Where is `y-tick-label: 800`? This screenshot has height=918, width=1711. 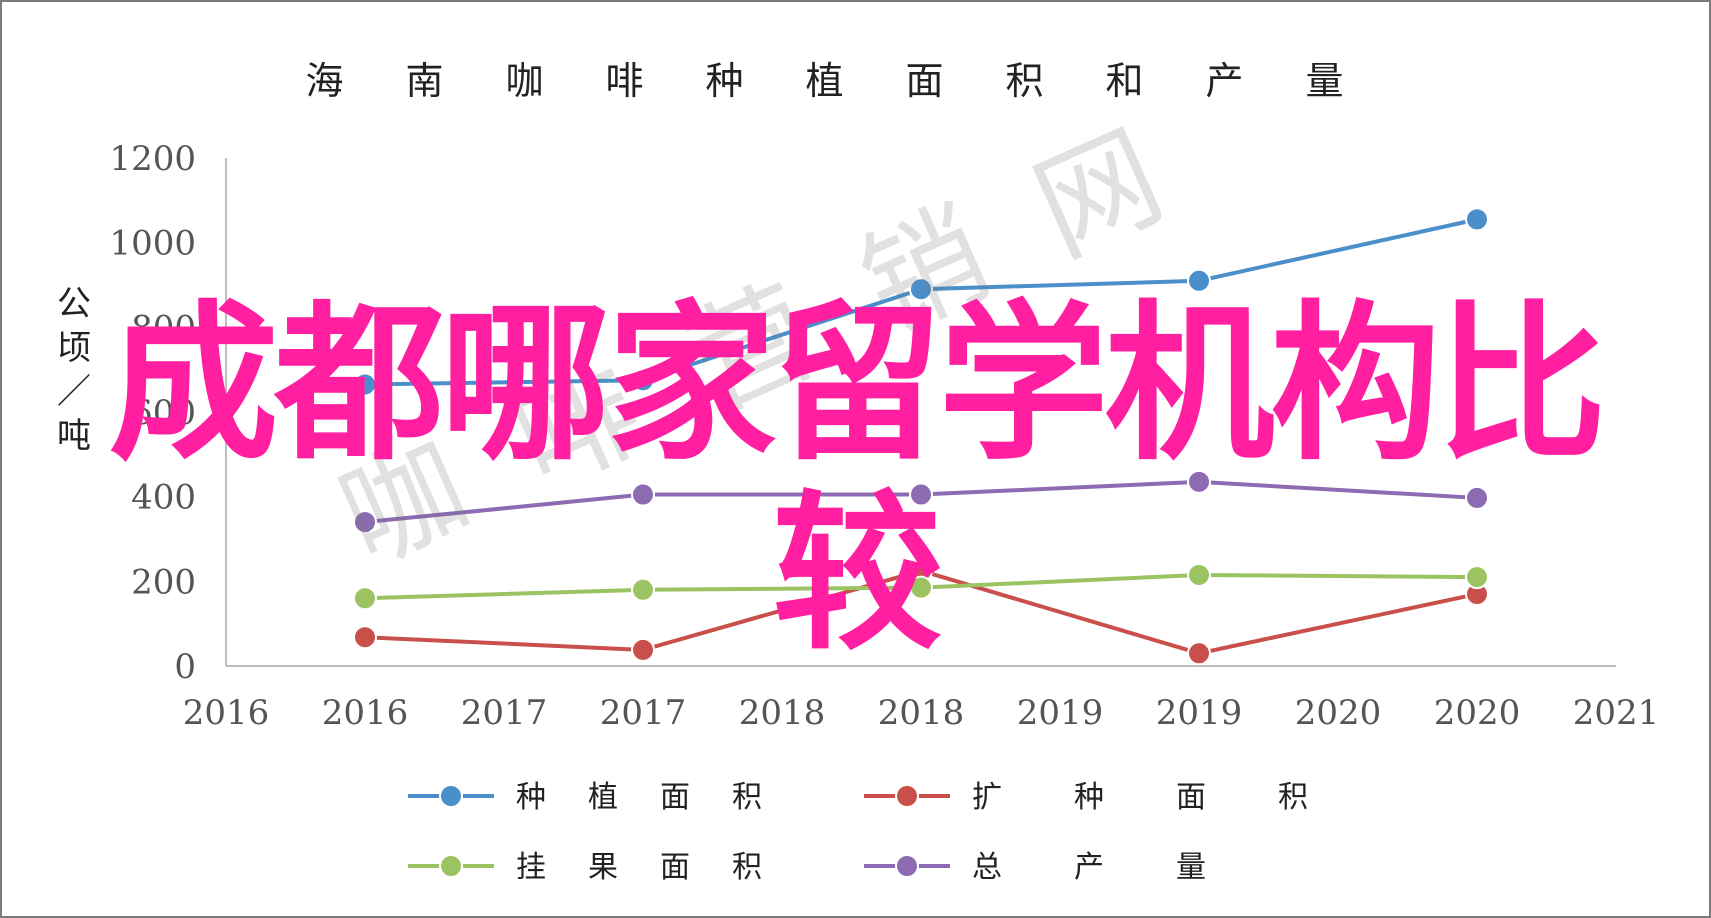
y-tick-label: 800 is located at coordinates (163, 328).